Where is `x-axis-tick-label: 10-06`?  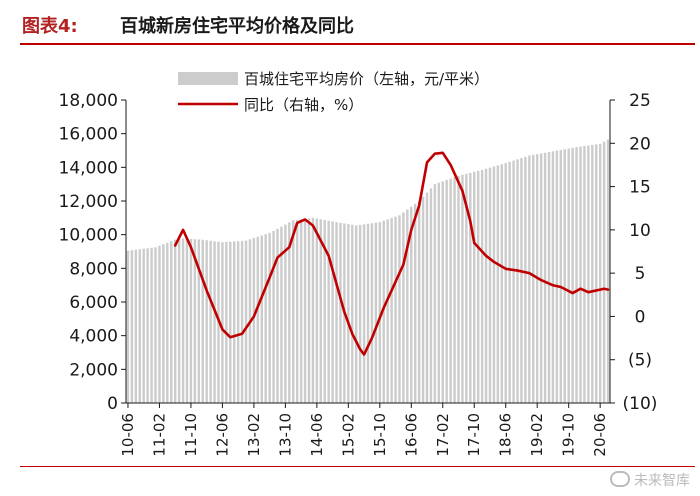 x-axis-tick-label: 10-06 is located at coordinates (128, 435).